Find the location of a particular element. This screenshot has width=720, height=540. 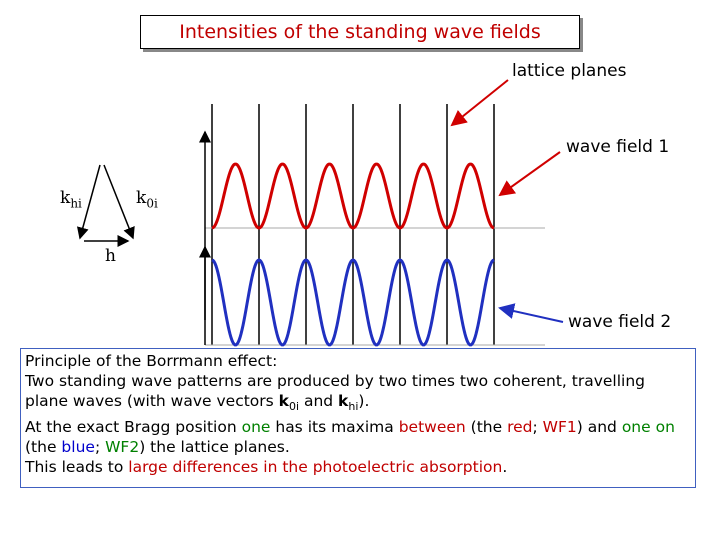

text-segment: ). is located at coordinates (364, 401).